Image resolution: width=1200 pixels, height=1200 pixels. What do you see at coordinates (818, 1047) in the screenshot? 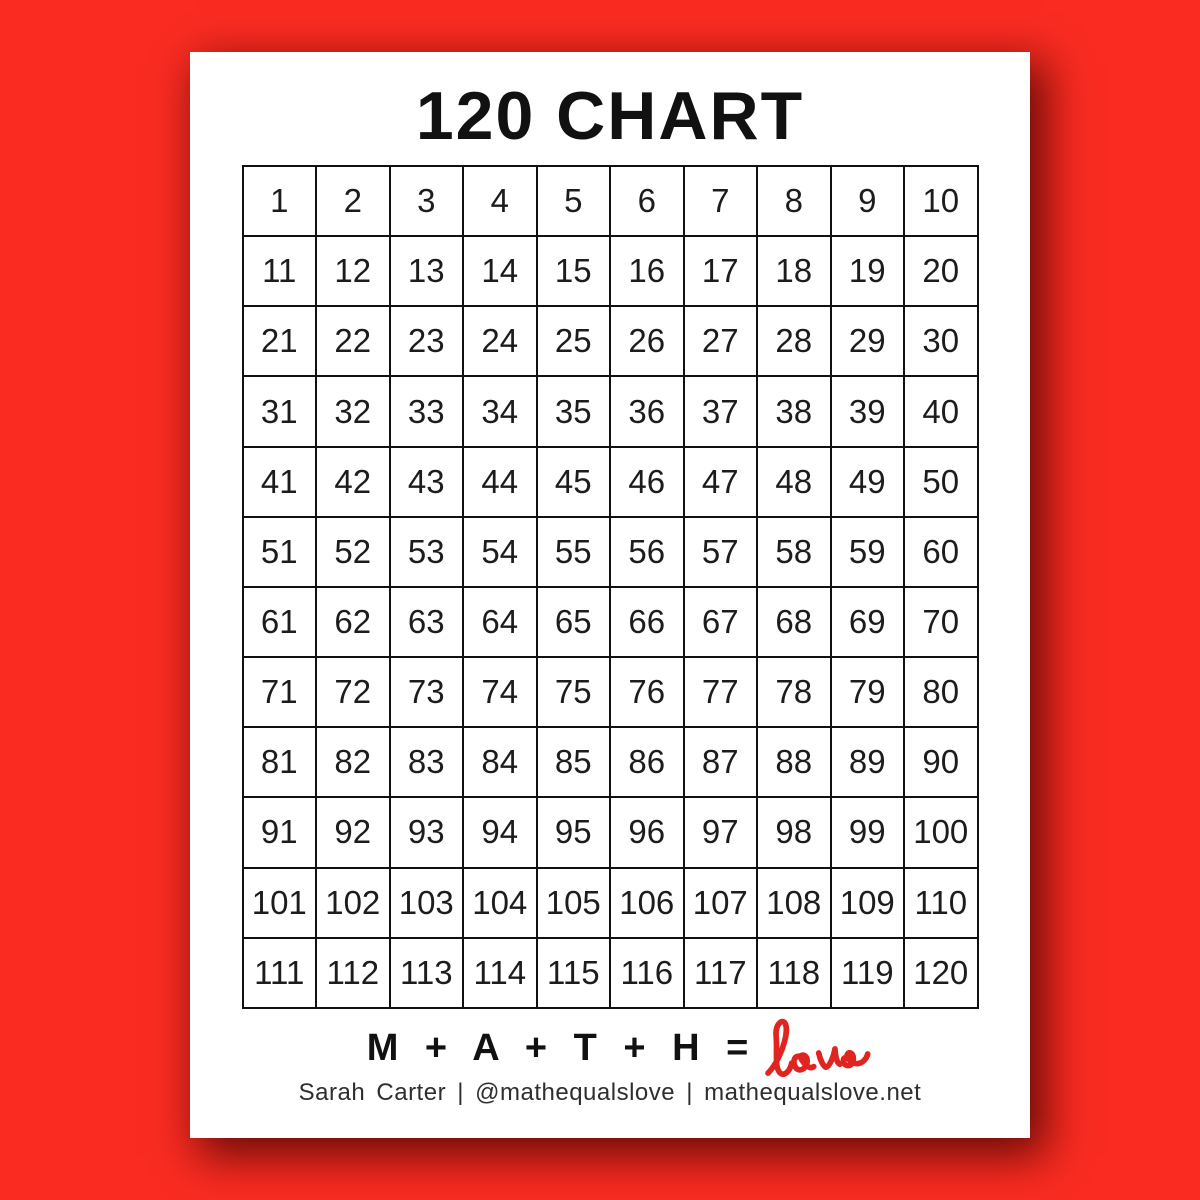
I see `love-script-icon` at bounding box center [818, 1047].